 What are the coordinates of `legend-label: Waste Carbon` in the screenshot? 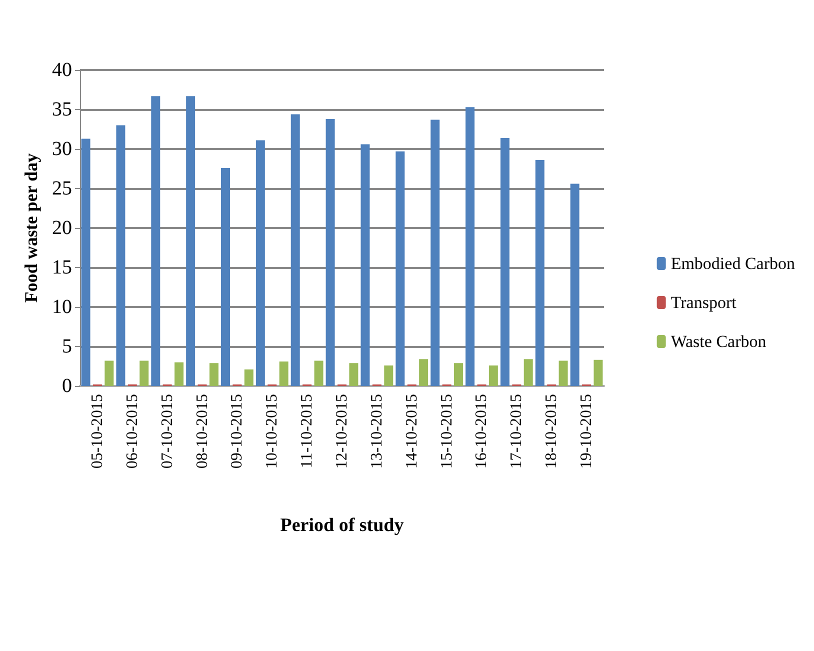 It's located at (718, 341).